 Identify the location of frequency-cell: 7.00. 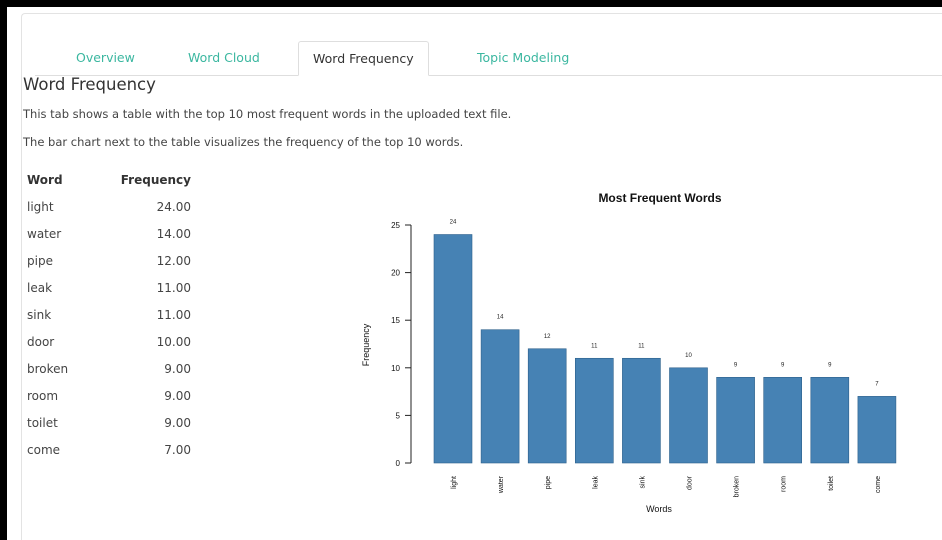
(177, 449).